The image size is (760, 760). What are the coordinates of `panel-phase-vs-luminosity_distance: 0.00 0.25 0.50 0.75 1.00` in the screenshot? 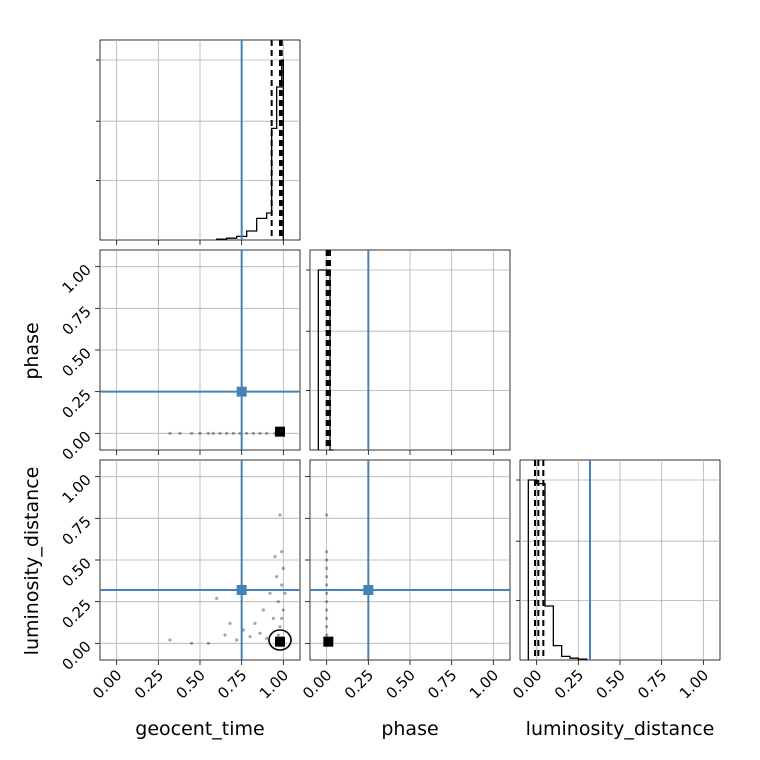 It's located at (405, 580).